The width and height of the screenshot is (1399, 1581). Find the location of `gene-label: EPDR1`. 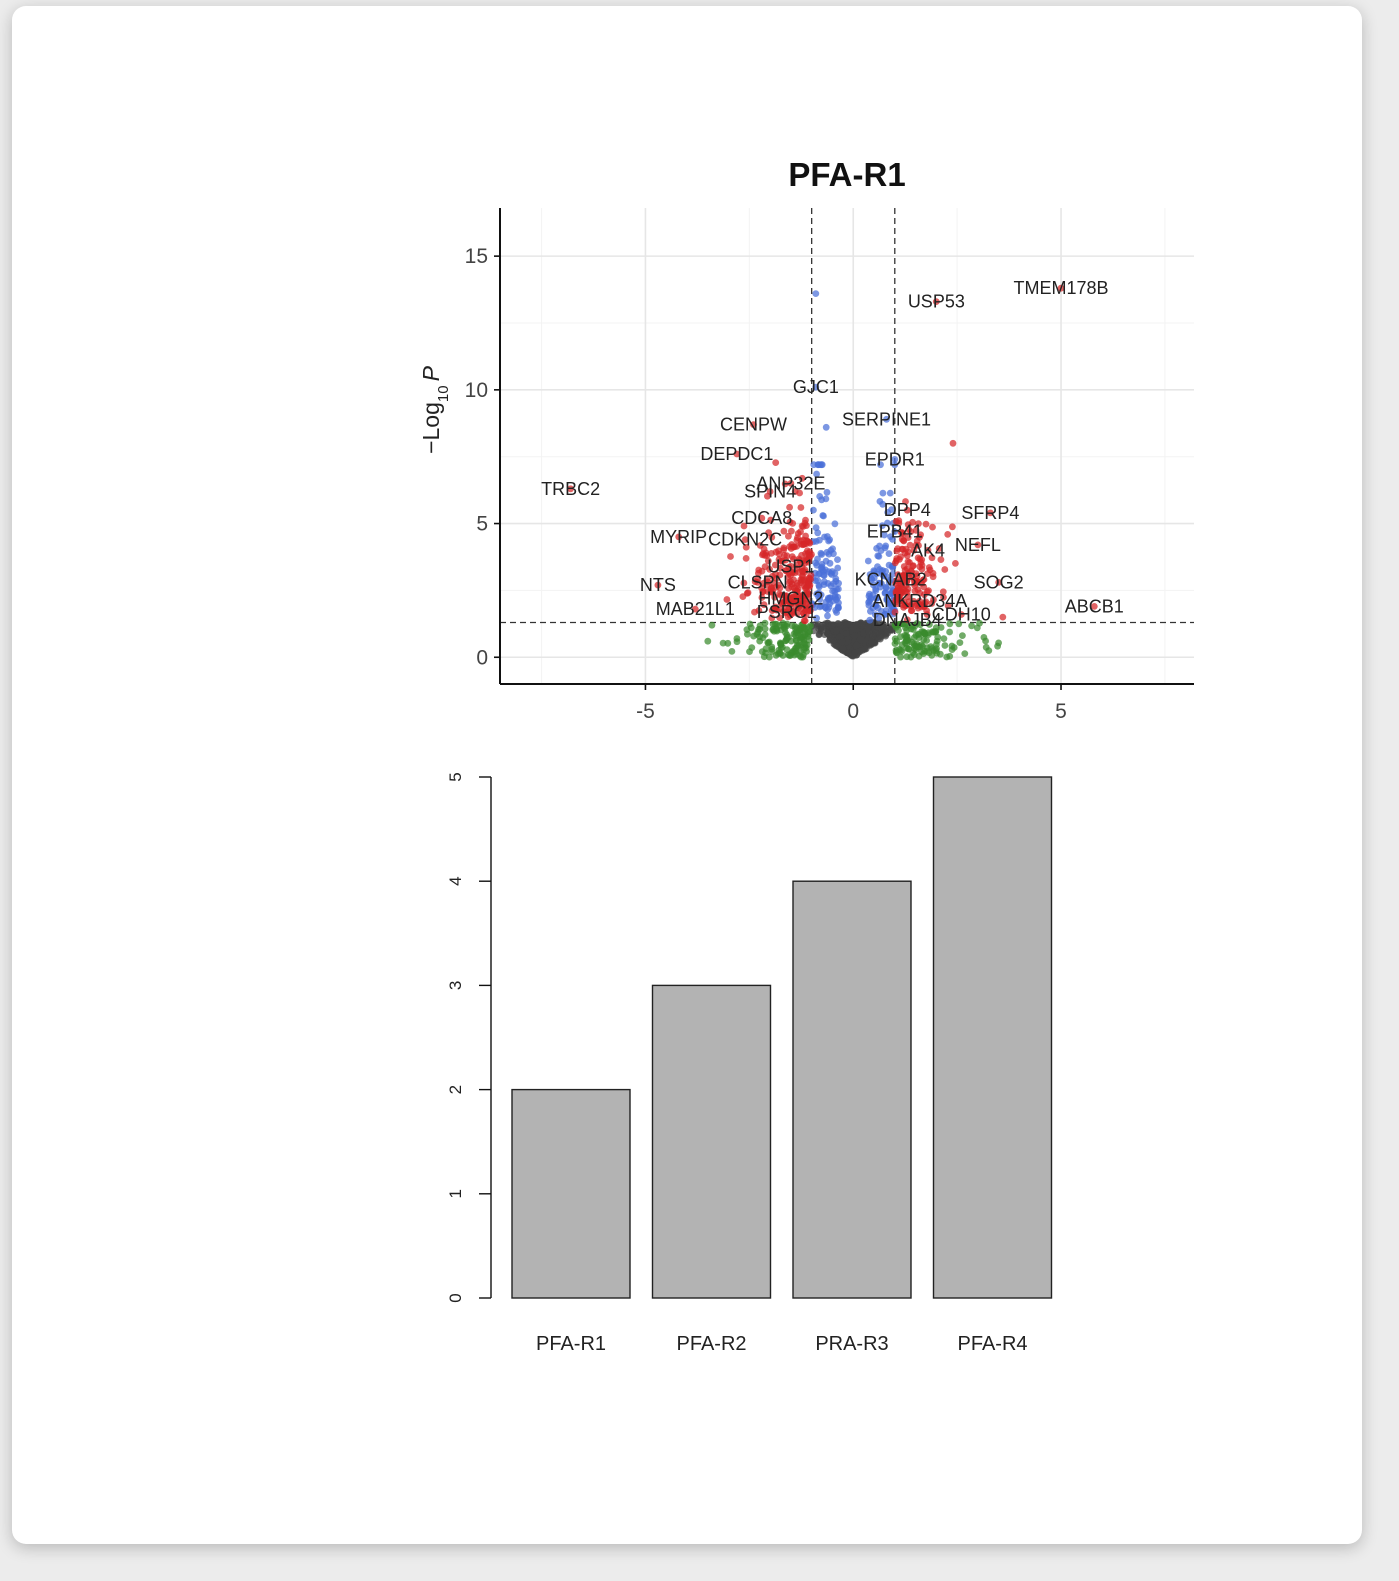

gene-label: EPDR1 is located at coordinates (895, 459).